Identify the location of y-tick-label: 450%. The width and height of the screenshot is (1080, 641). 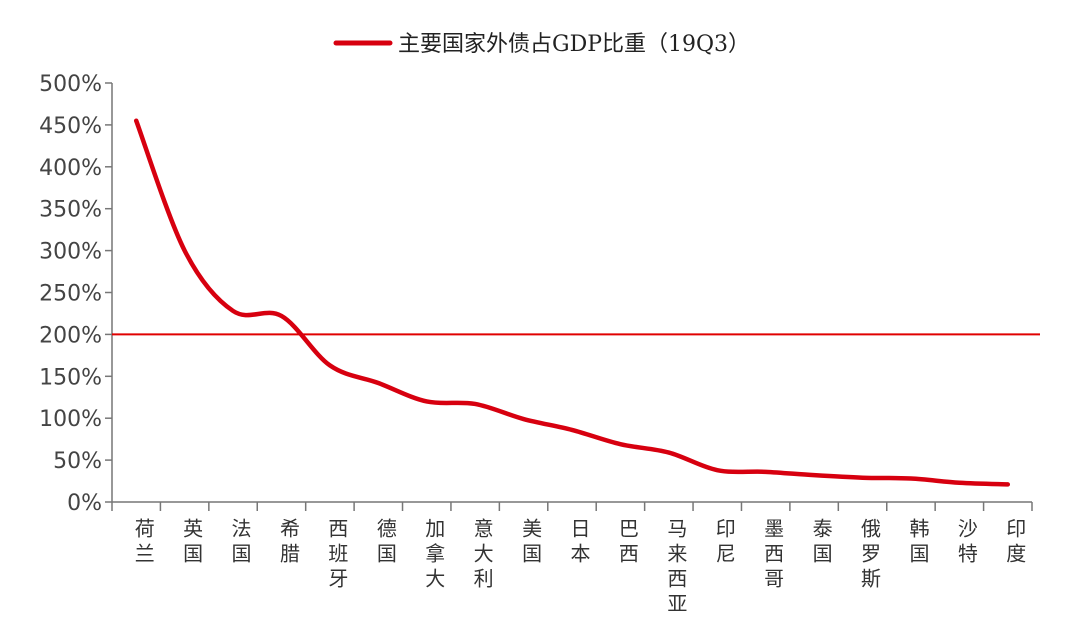
(70, 126).